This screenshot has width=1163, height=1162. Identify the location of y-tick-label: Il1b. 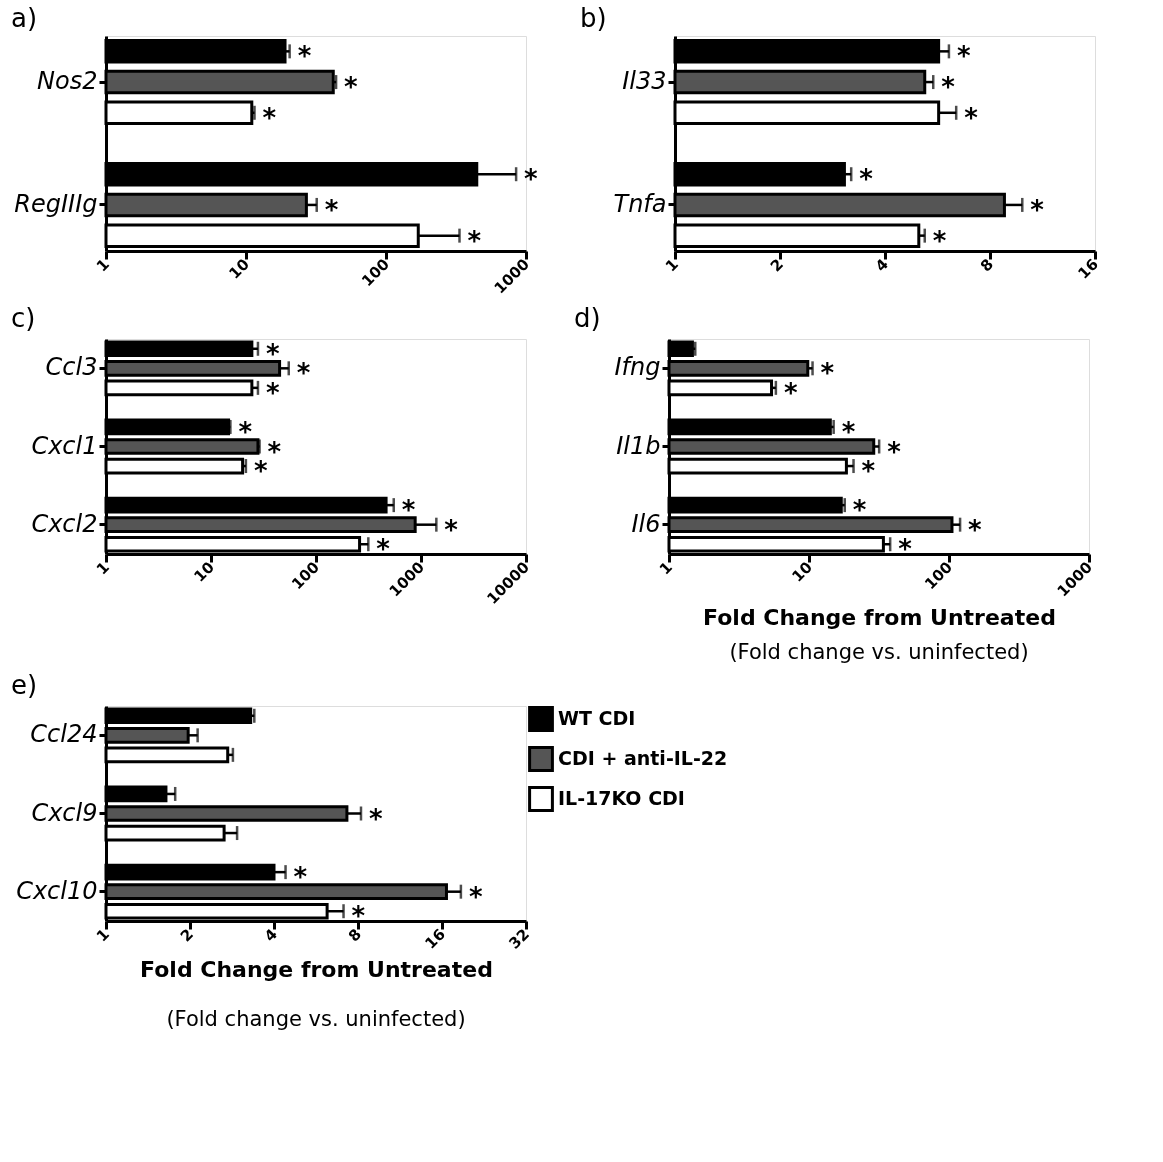
(638, 445).